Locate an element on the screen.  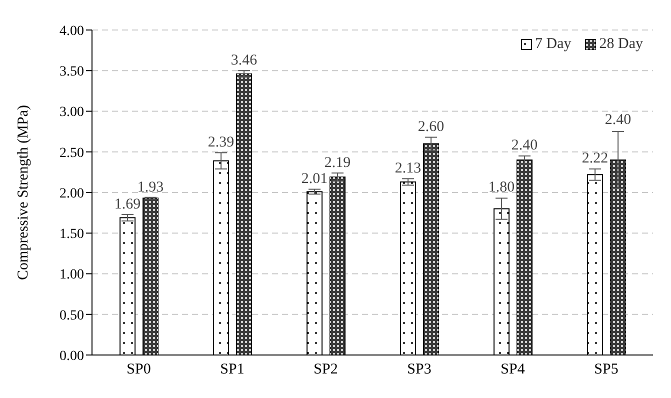
y-tick-label: 3.50 is located at coordinates (72, 72).